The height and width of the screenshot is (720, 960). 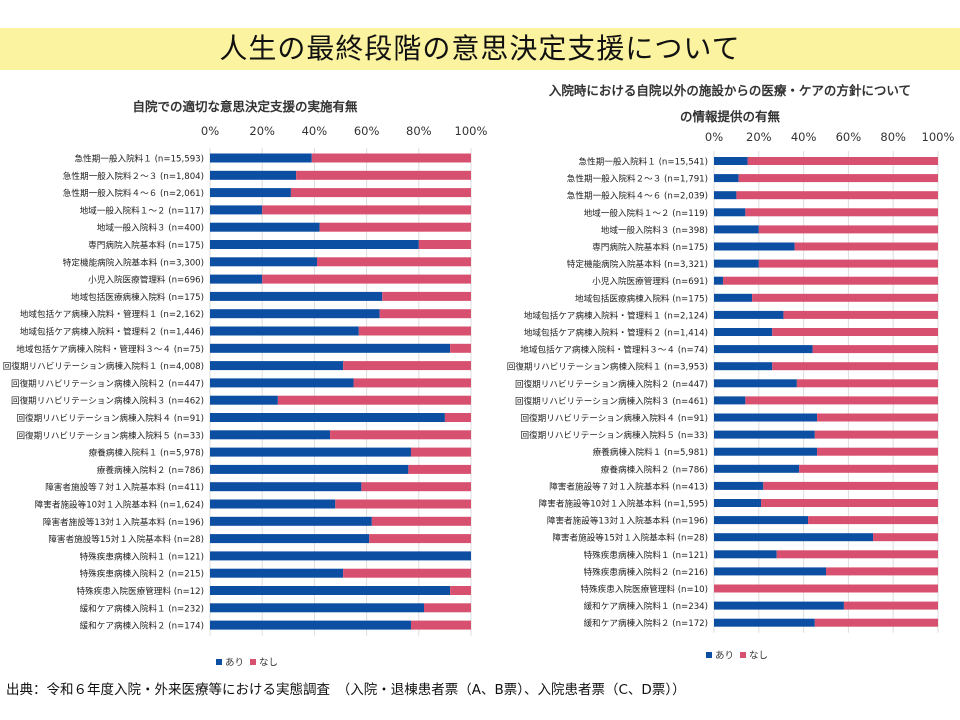 What do you see at coordinates (893, 137) in the screenshot?
I see `right-x-tick-label: 80%` at bounding box center [893, 137].